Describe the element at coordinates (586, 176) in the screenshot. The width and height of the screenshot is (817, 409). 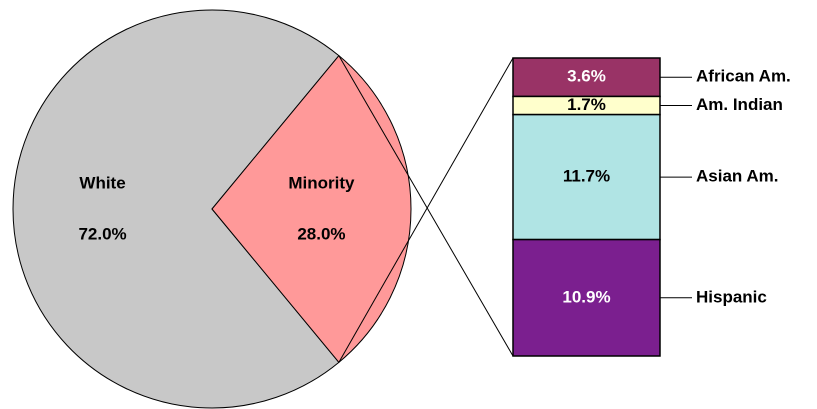
I see `segment-value-label: 11.7%` at that location.